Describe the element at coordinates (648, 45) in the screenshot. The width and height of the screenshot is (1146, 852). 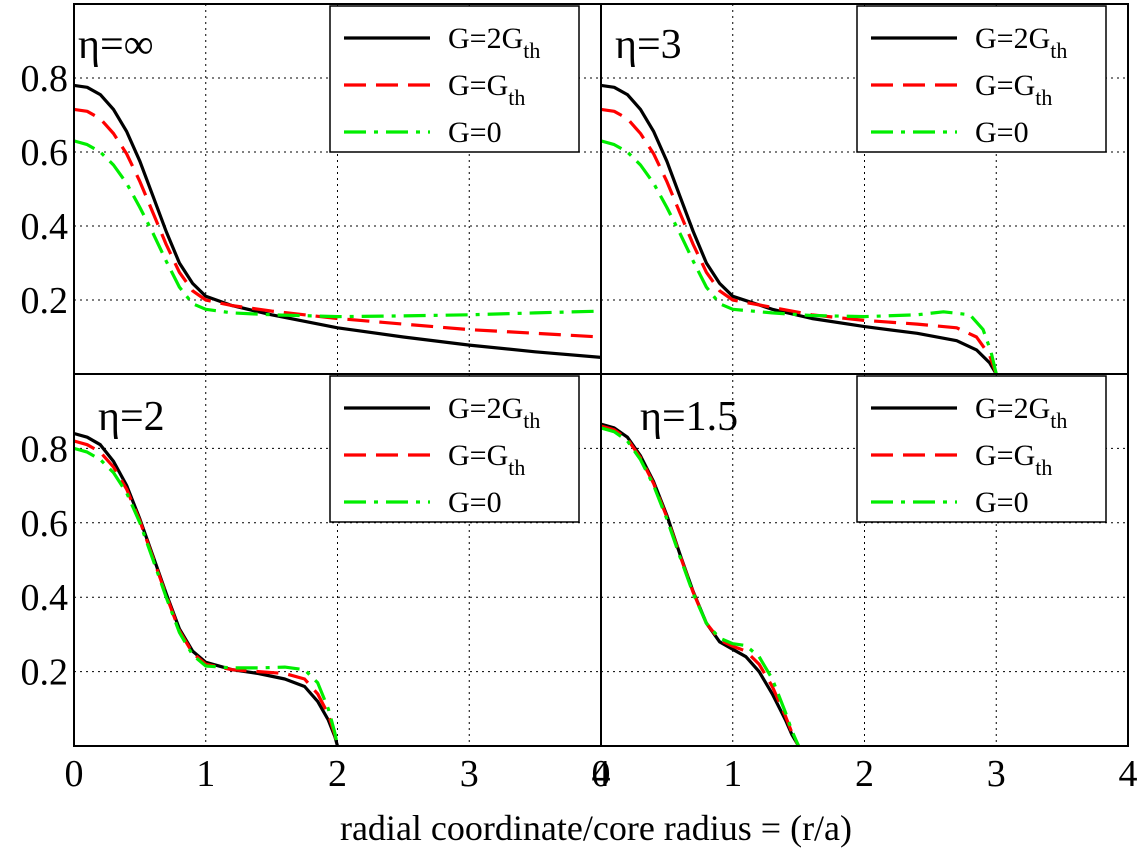
I see `panel-label: η=3` at that location.